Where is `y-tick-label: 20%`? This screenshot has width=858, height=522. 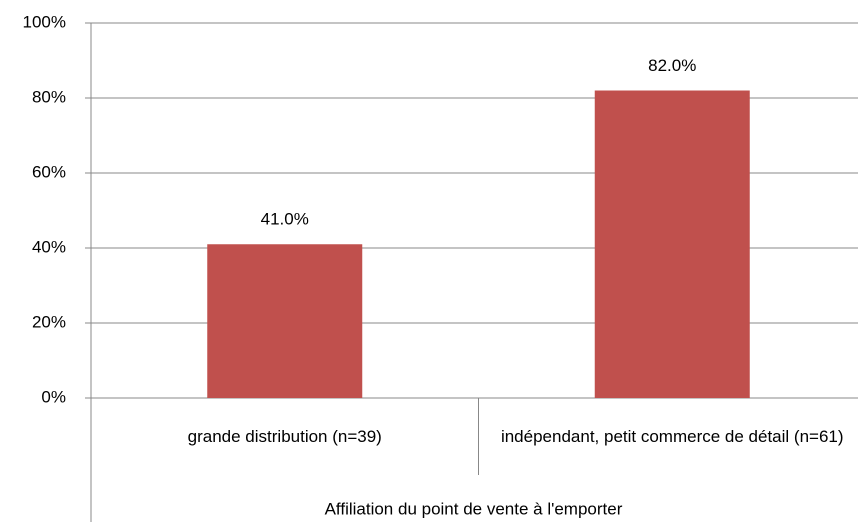 y-tick-label: 20% is located at coordinates (49, 321).